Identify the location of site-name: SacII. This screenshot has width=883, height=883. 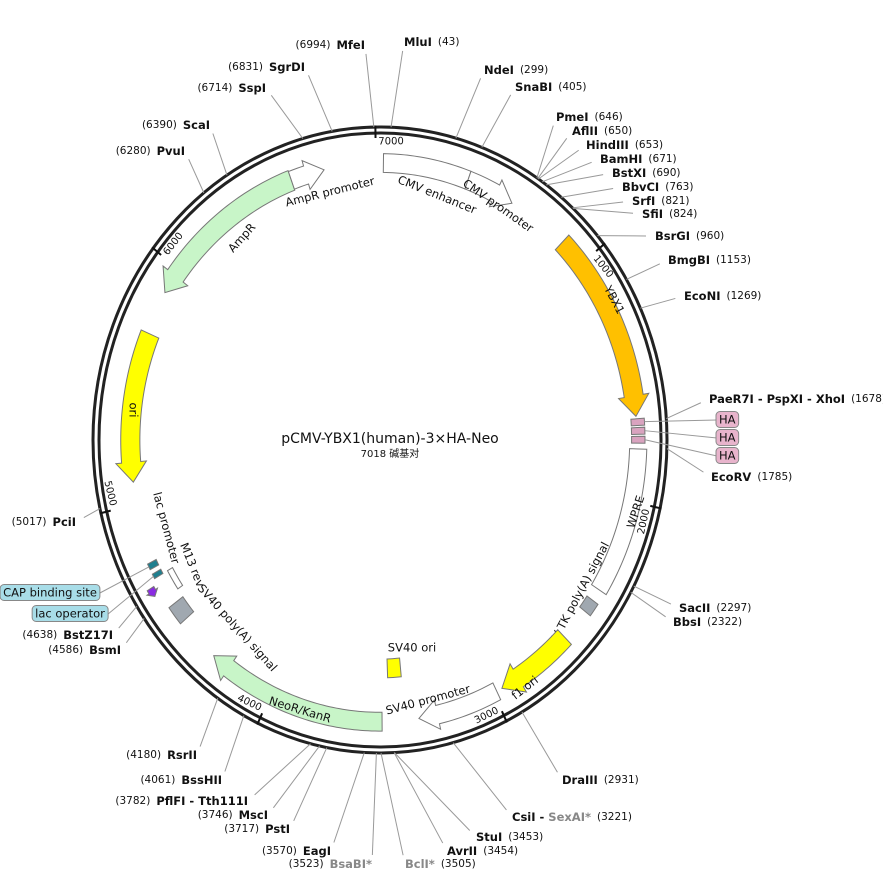
(694, 608).